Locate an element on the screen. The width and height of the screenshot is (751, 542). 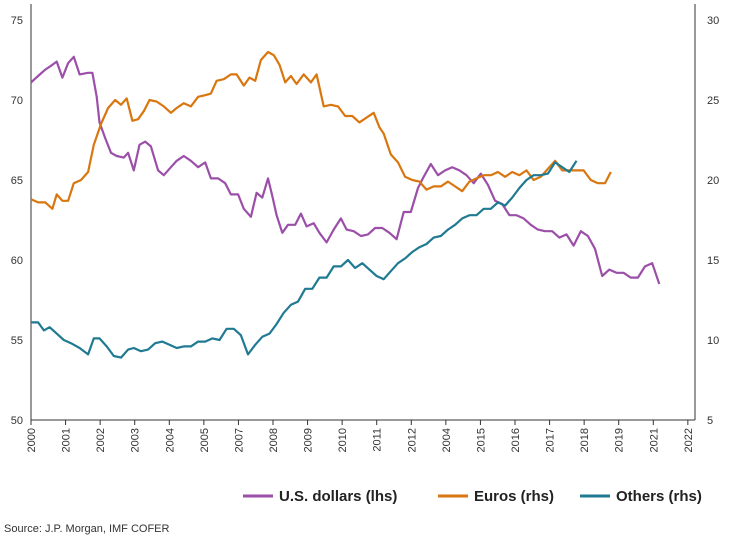
legend-label: Euros (rhs) is located at coordinates (514, 496).